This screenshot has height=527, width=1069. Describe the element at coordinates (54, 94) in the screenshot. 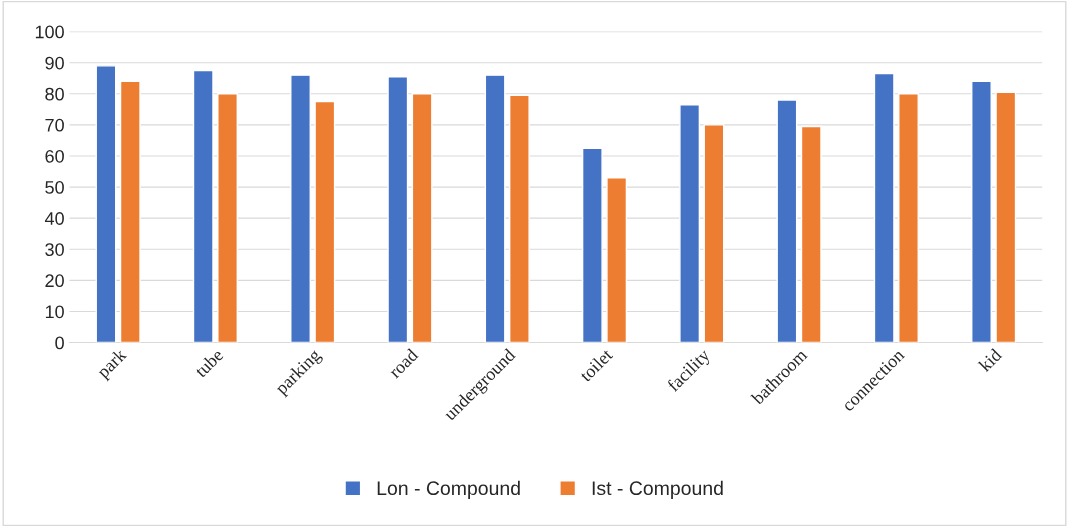

I see `y-tick-label: 80` at that location.